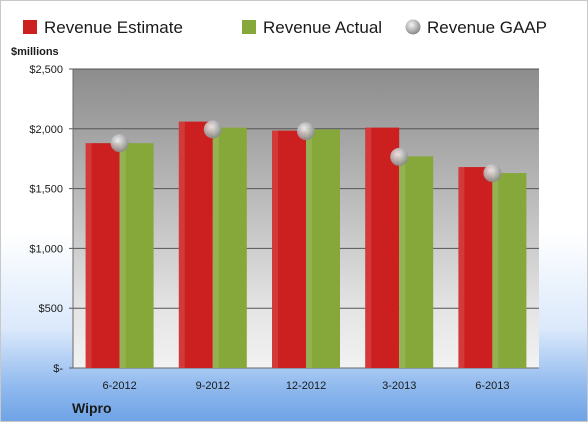  Describe the element at coordinates (35, 52) in the screenshot. I see `unit-label: $millions` at that location.